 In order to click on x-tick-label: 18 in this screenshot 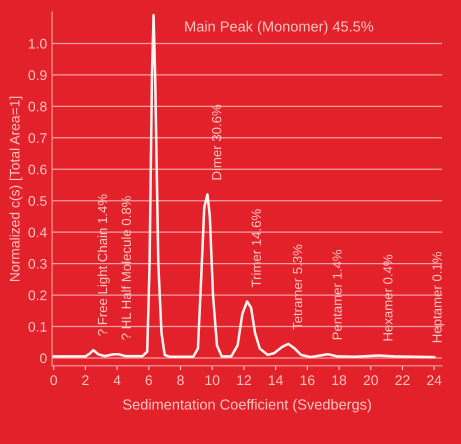, I will do `click(339, 380)`.